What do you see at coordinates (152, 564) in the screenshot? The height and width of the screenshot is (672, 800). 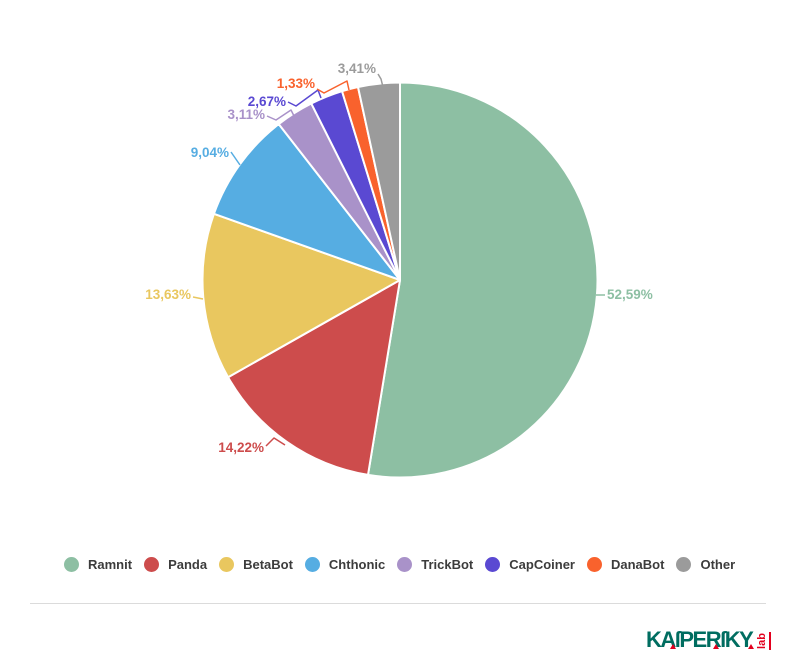 I see `legend-dot-panda` at bounding box center [152, 564].